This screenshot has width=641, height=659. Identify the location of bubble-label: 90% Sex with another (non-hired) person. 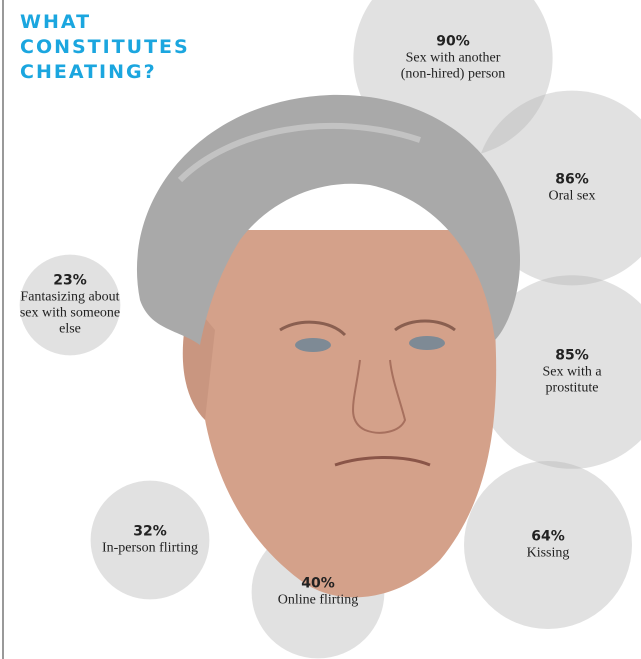
(453, 58).